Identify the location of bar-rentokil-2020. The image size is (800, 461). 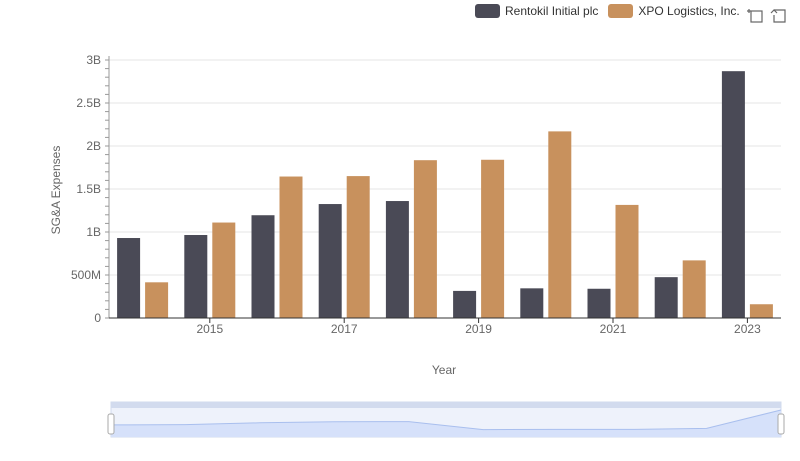
(532, 303).